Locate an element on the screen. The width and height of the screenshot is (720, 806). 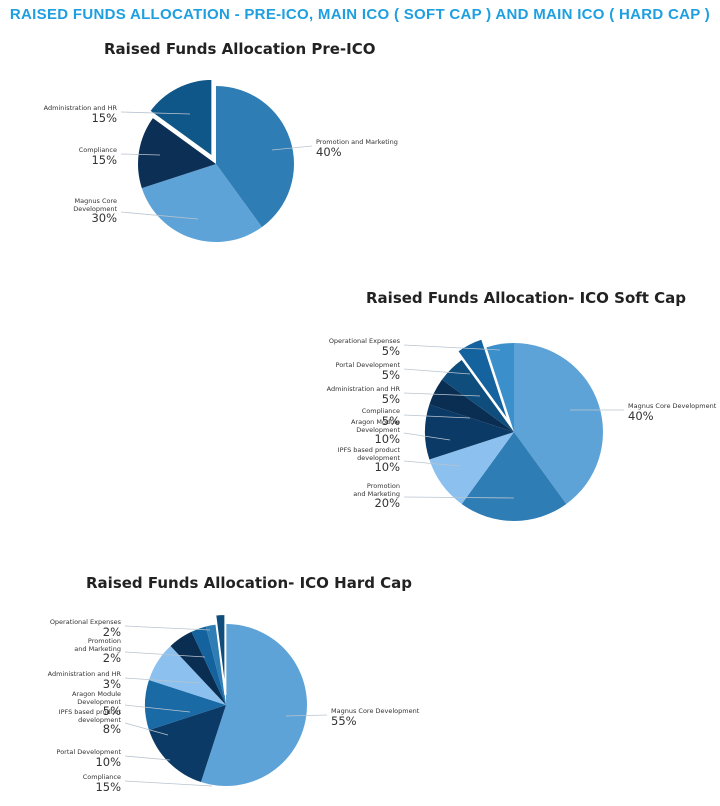
slice-value-aragon-module-development: 10% is located at coordinates (387, 439).